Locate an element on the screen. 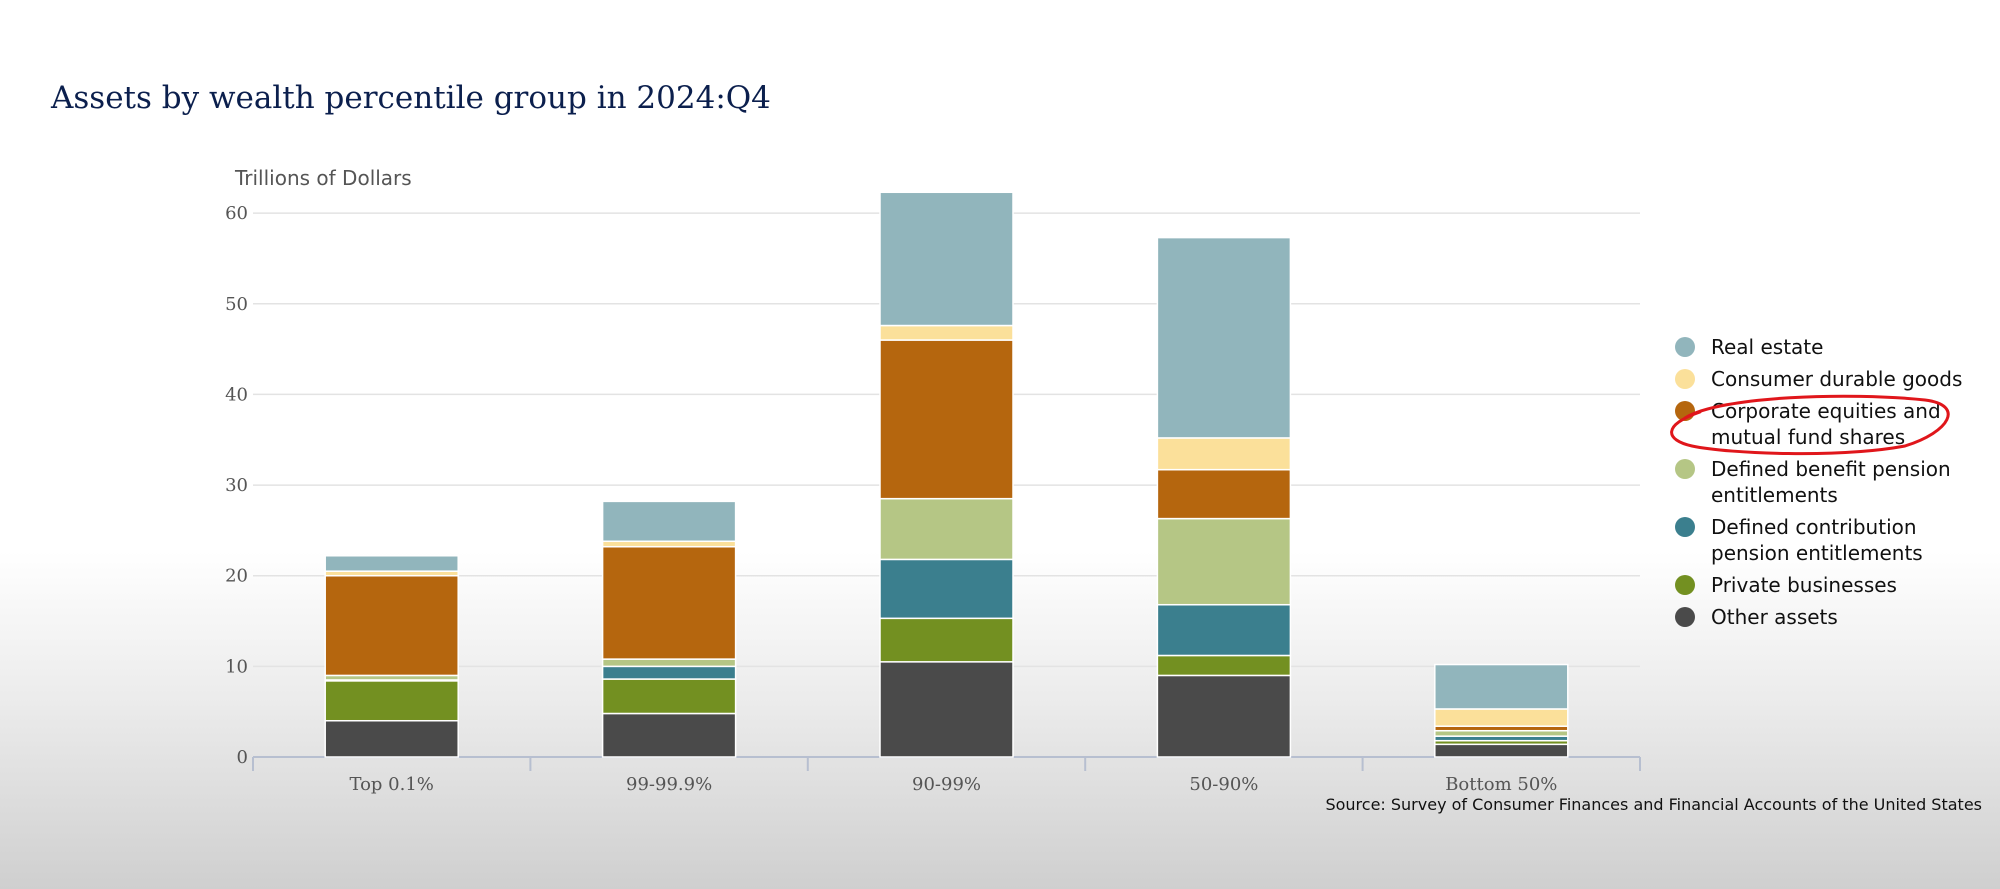  legend-label: Consumer durable goods is located at coordinates (1837, 379).